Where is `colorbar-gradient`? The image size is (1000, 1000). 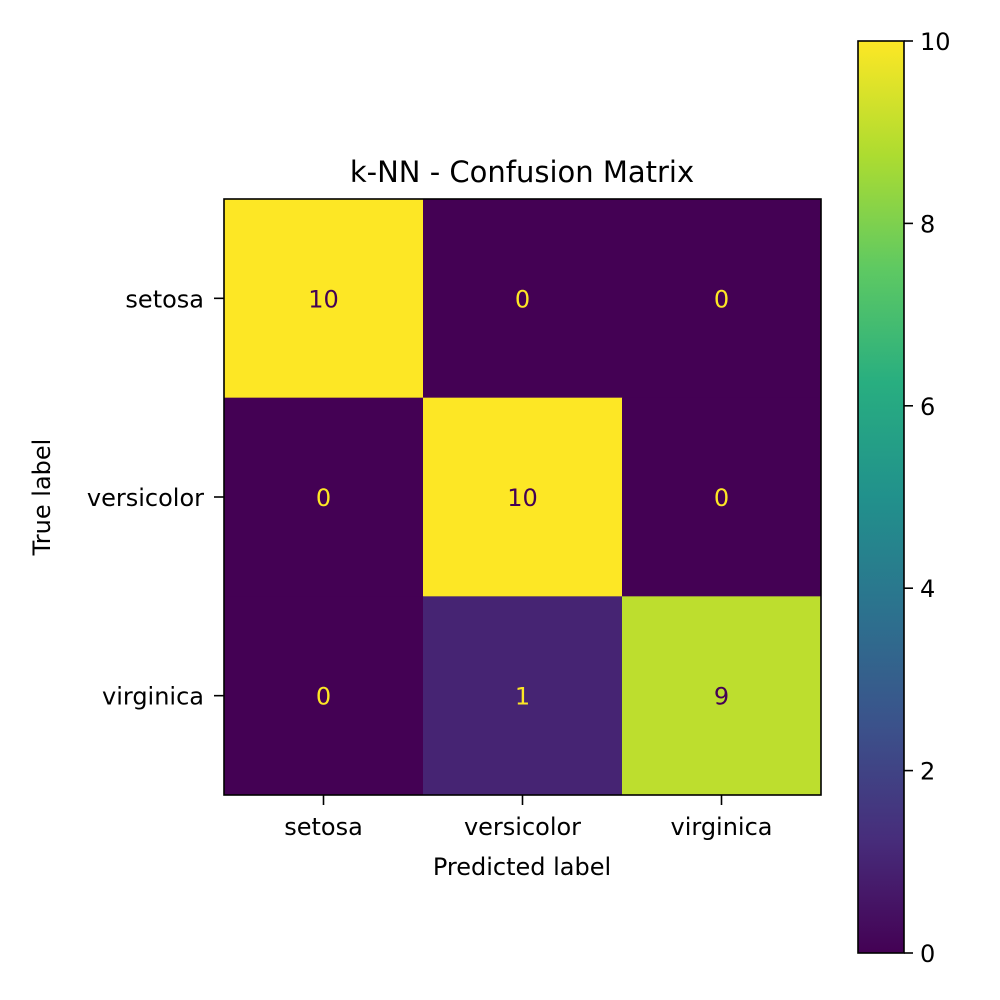 colorbar-gradient is located at coordinates (881, 497).